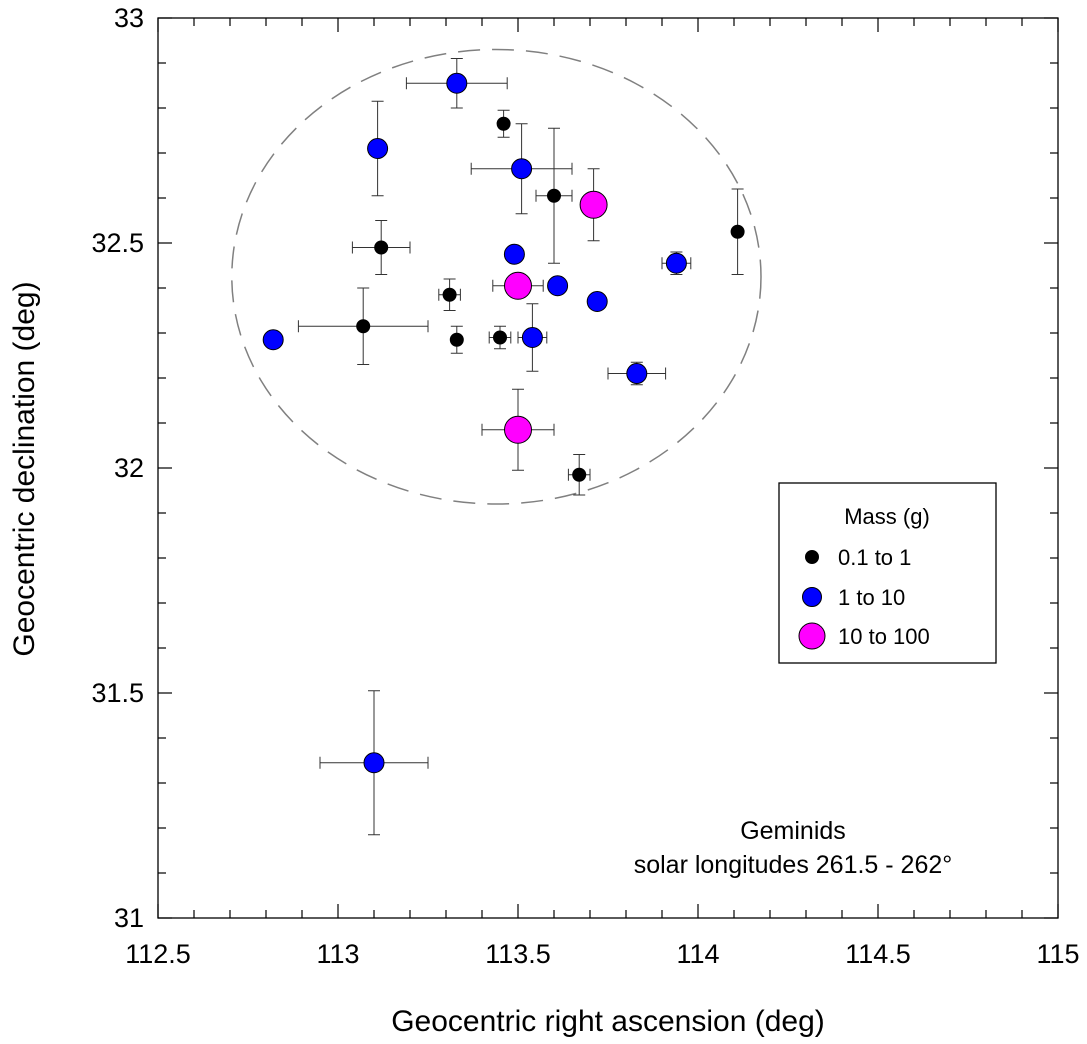 The width and height of the screenshot is (1087, 1044). Describe the element at coordinates (878, 954) in the screenshot. I see `x-tick-label: 114.5` at that location.